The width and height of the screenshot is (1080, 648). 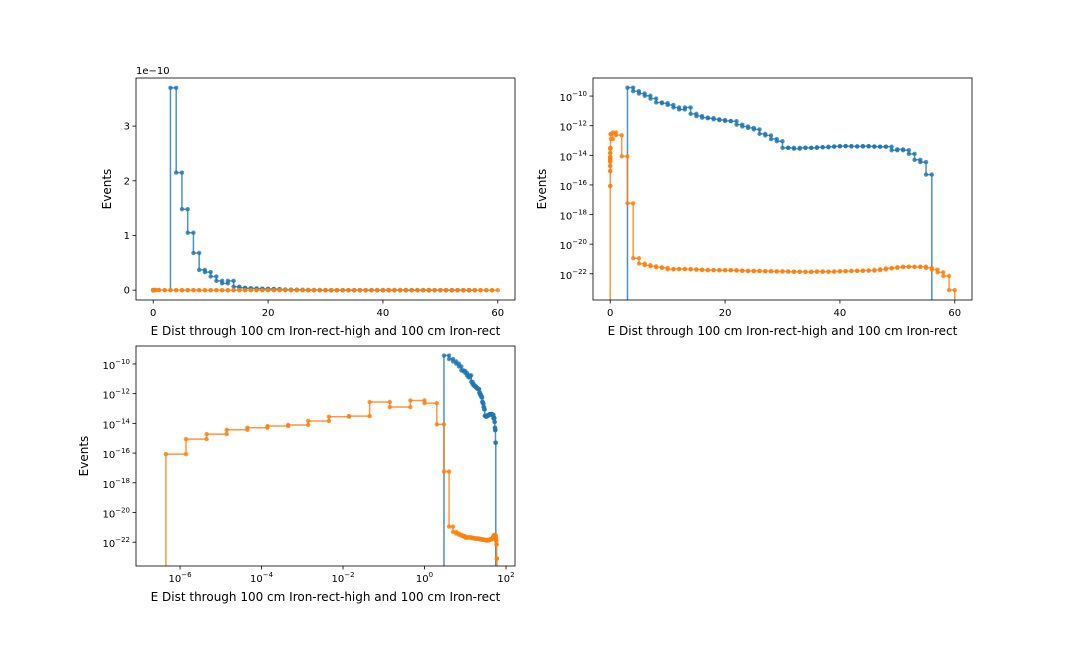 What do you see at coordinates (322, 189) in the screenshot?
I see `series-1-line` at bounding box center [322, 189].